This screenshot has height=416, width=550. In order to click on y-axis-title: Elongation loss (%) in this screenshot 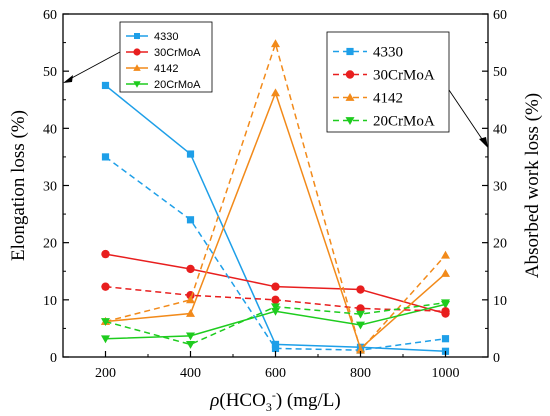, I will do `click(18, 185)`.